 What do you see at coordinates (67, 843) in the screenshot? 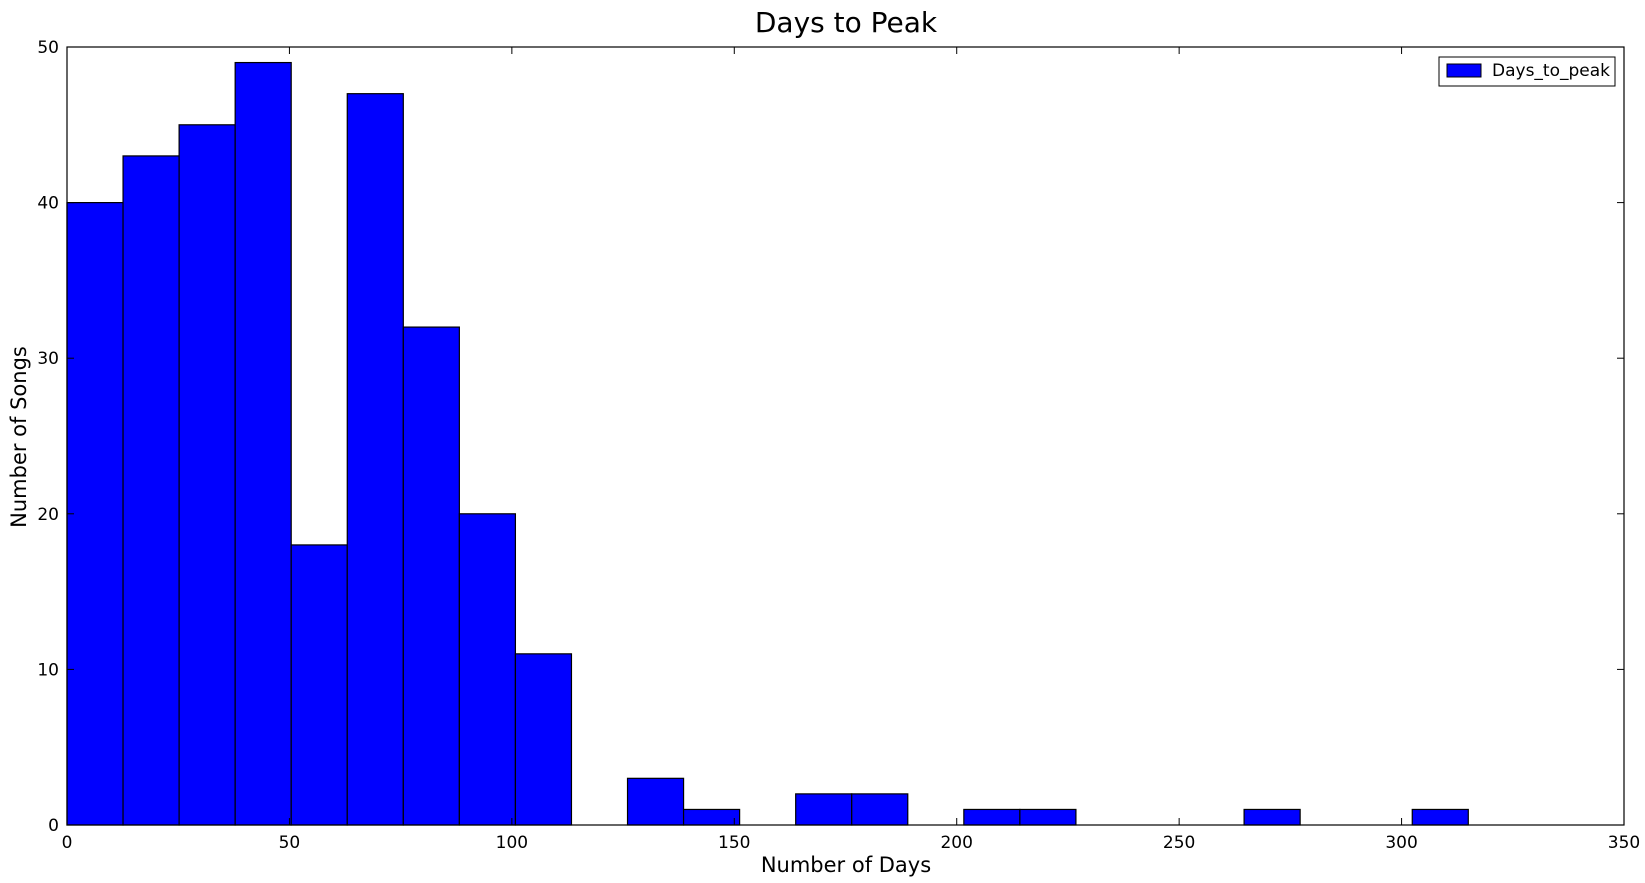
I see `x-tick-label: 0` at bounding box center [67, 843].